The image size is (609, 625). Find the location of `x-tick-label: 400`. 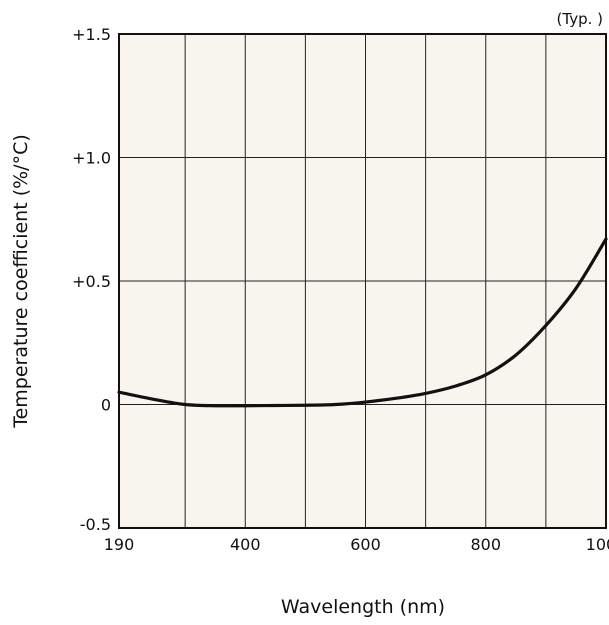

x-tick-label: 400 is located at coordinates (245, 544).